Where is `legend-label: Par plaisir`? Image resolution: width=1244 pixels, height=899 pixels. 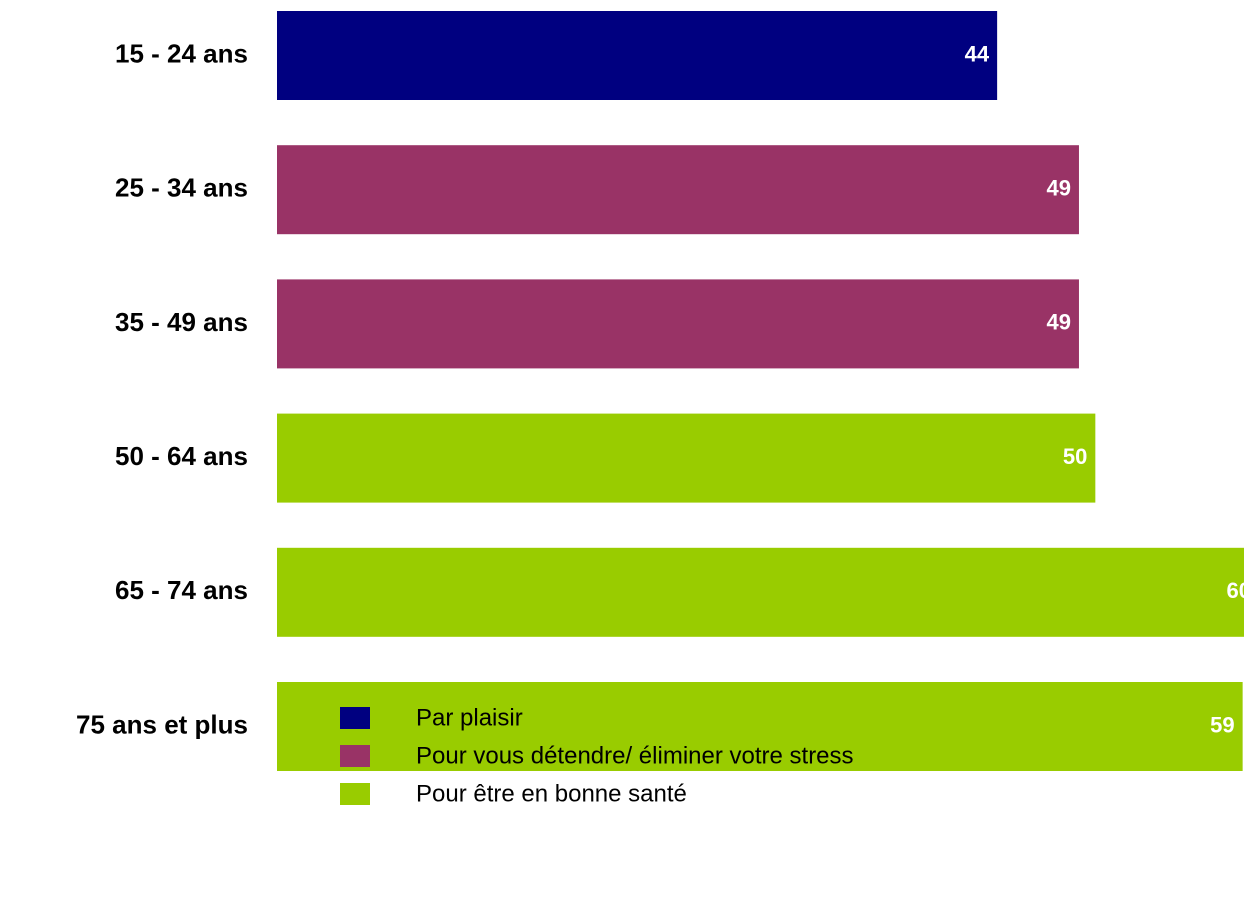 legend-label: Par plaisir is located at coordinates (469, 717).